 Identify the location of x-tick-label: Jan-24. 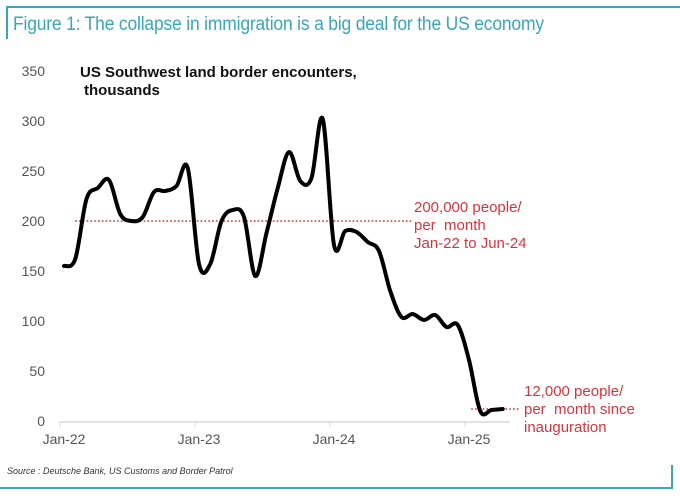
(334, 439).